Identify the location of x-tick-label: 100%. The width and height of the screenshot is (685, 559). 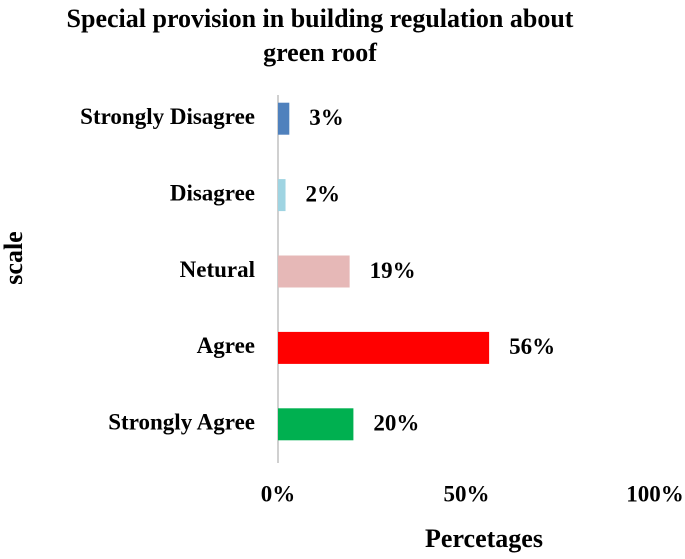
(655, 493).